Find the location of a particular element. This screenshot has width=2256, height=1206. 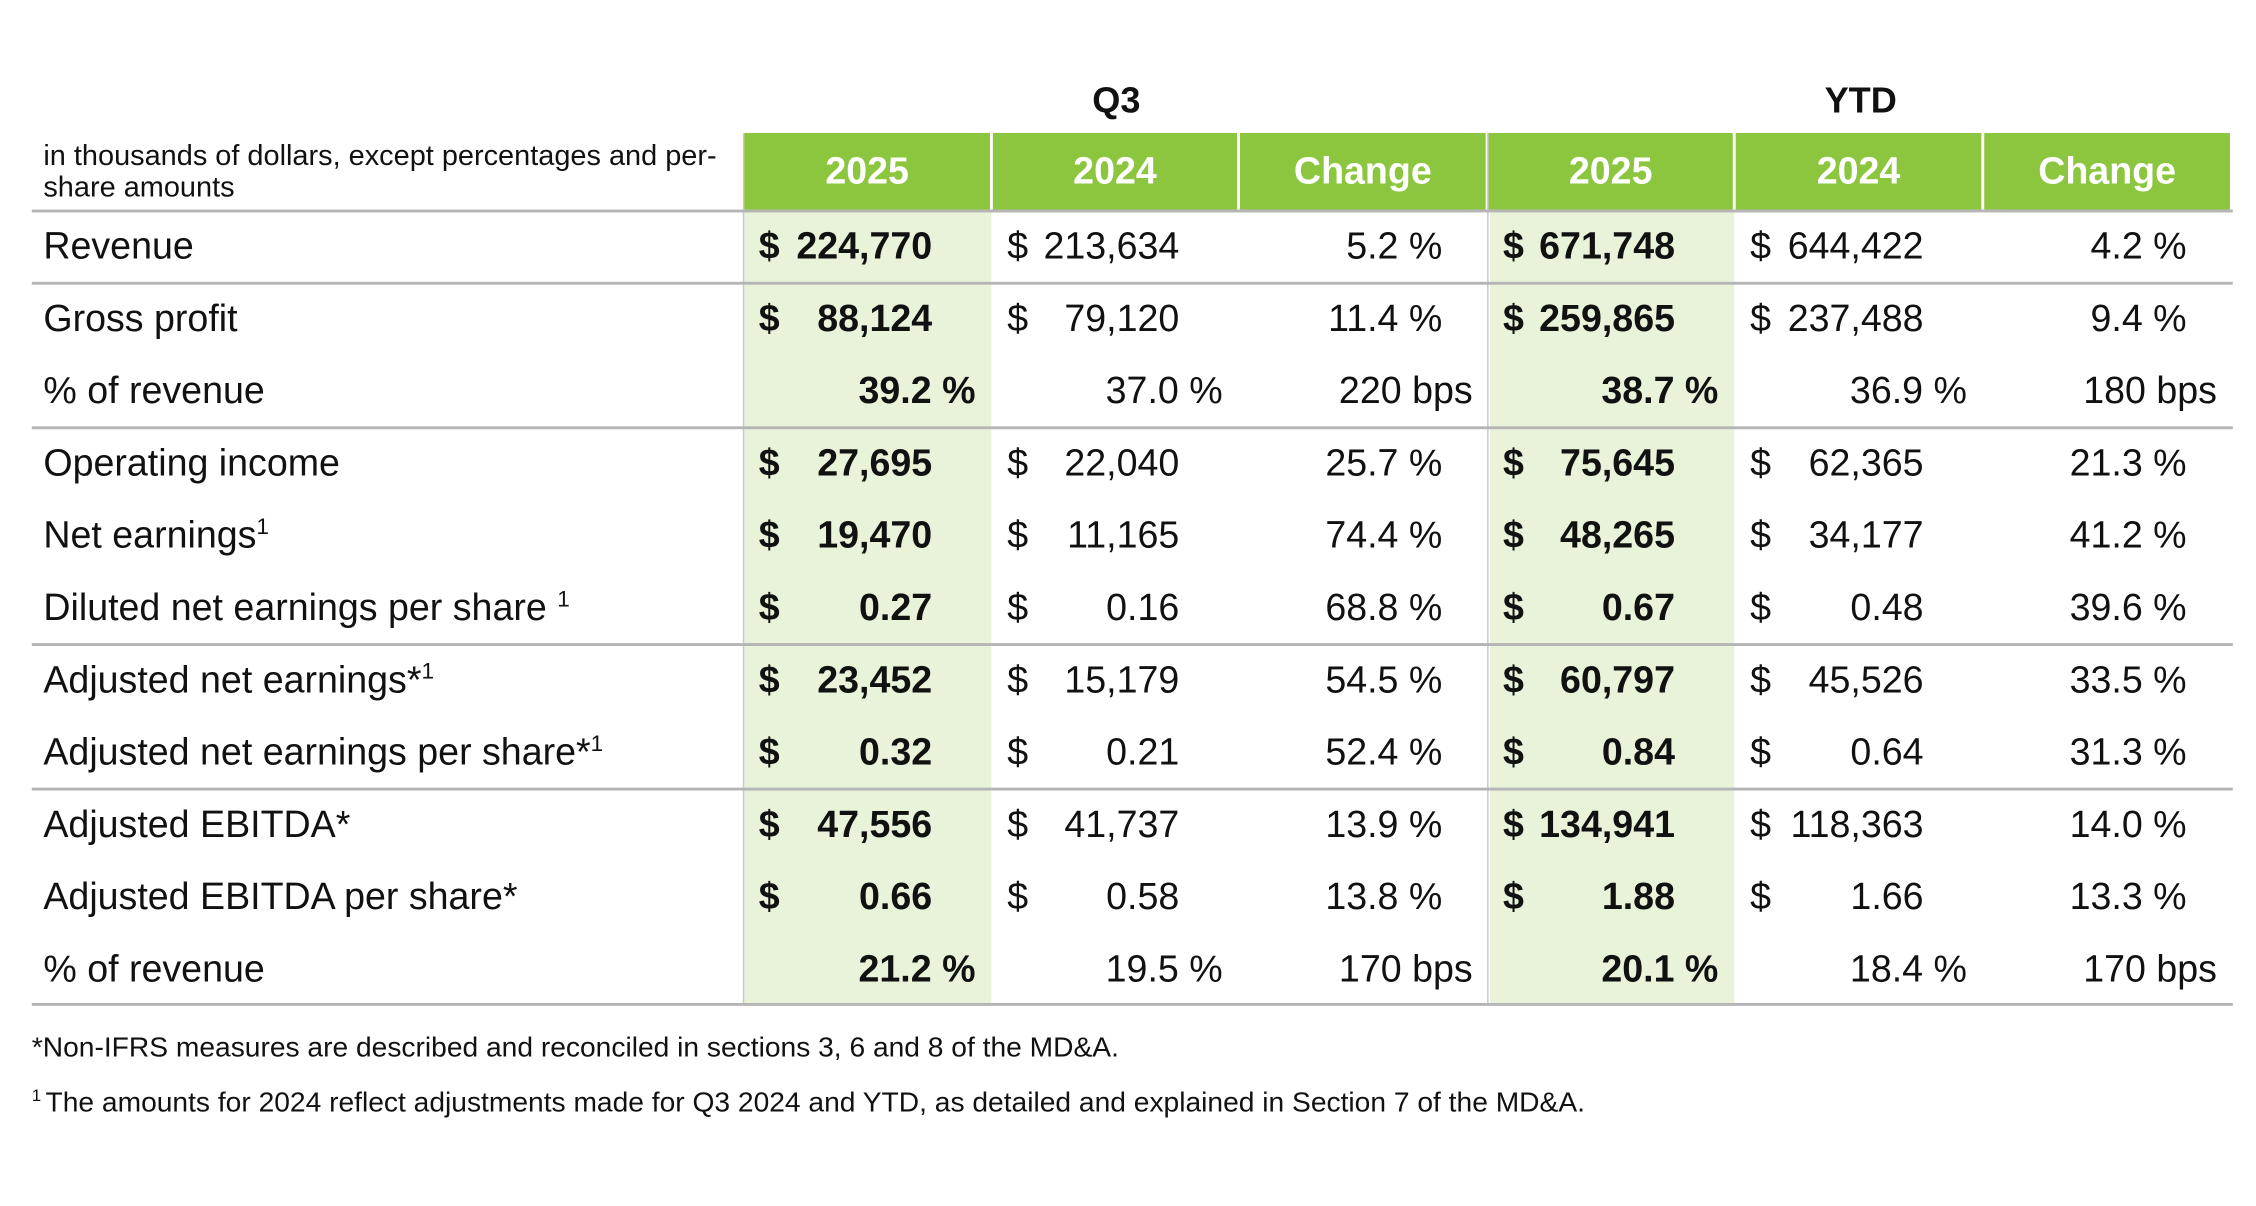

value: 14.0 % is located at coordinates (2128, 824).